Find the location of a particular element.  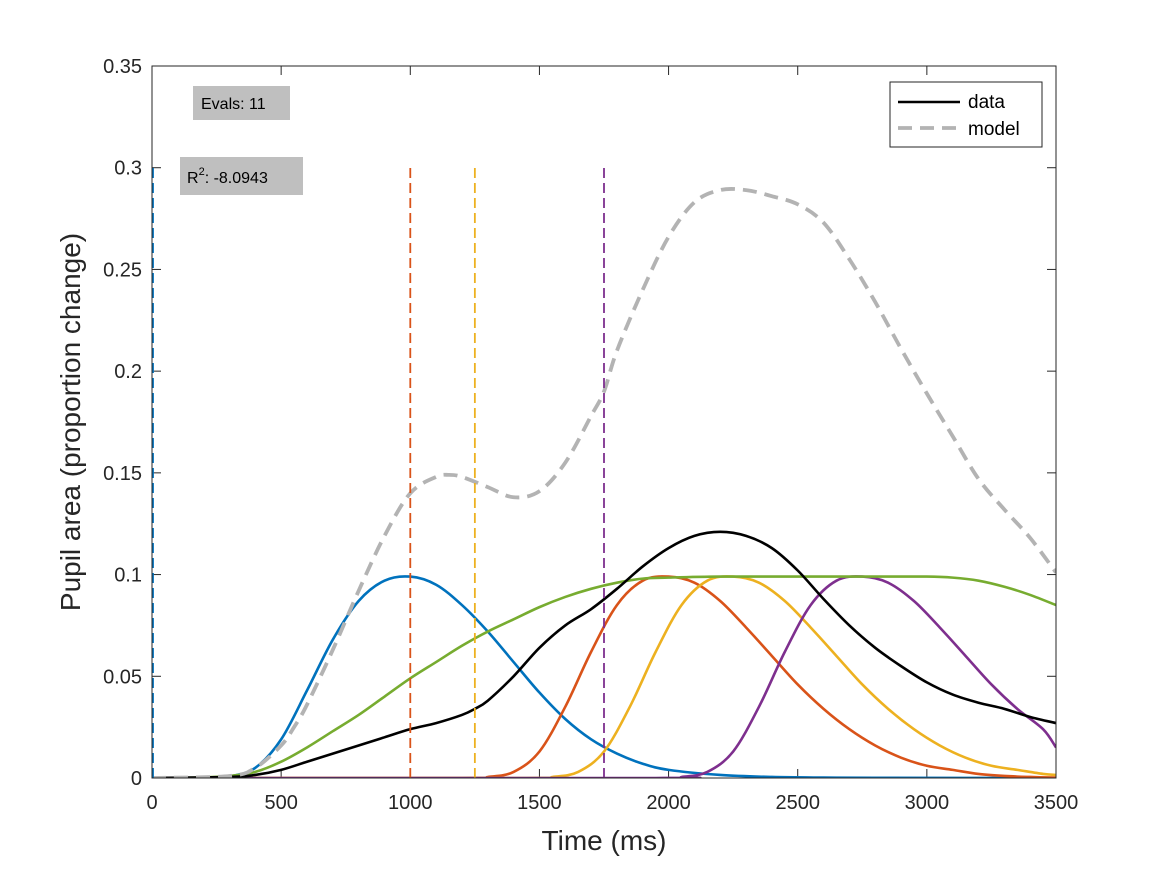

r2-value: : -8.0943 is located at coordinates (236, 178).